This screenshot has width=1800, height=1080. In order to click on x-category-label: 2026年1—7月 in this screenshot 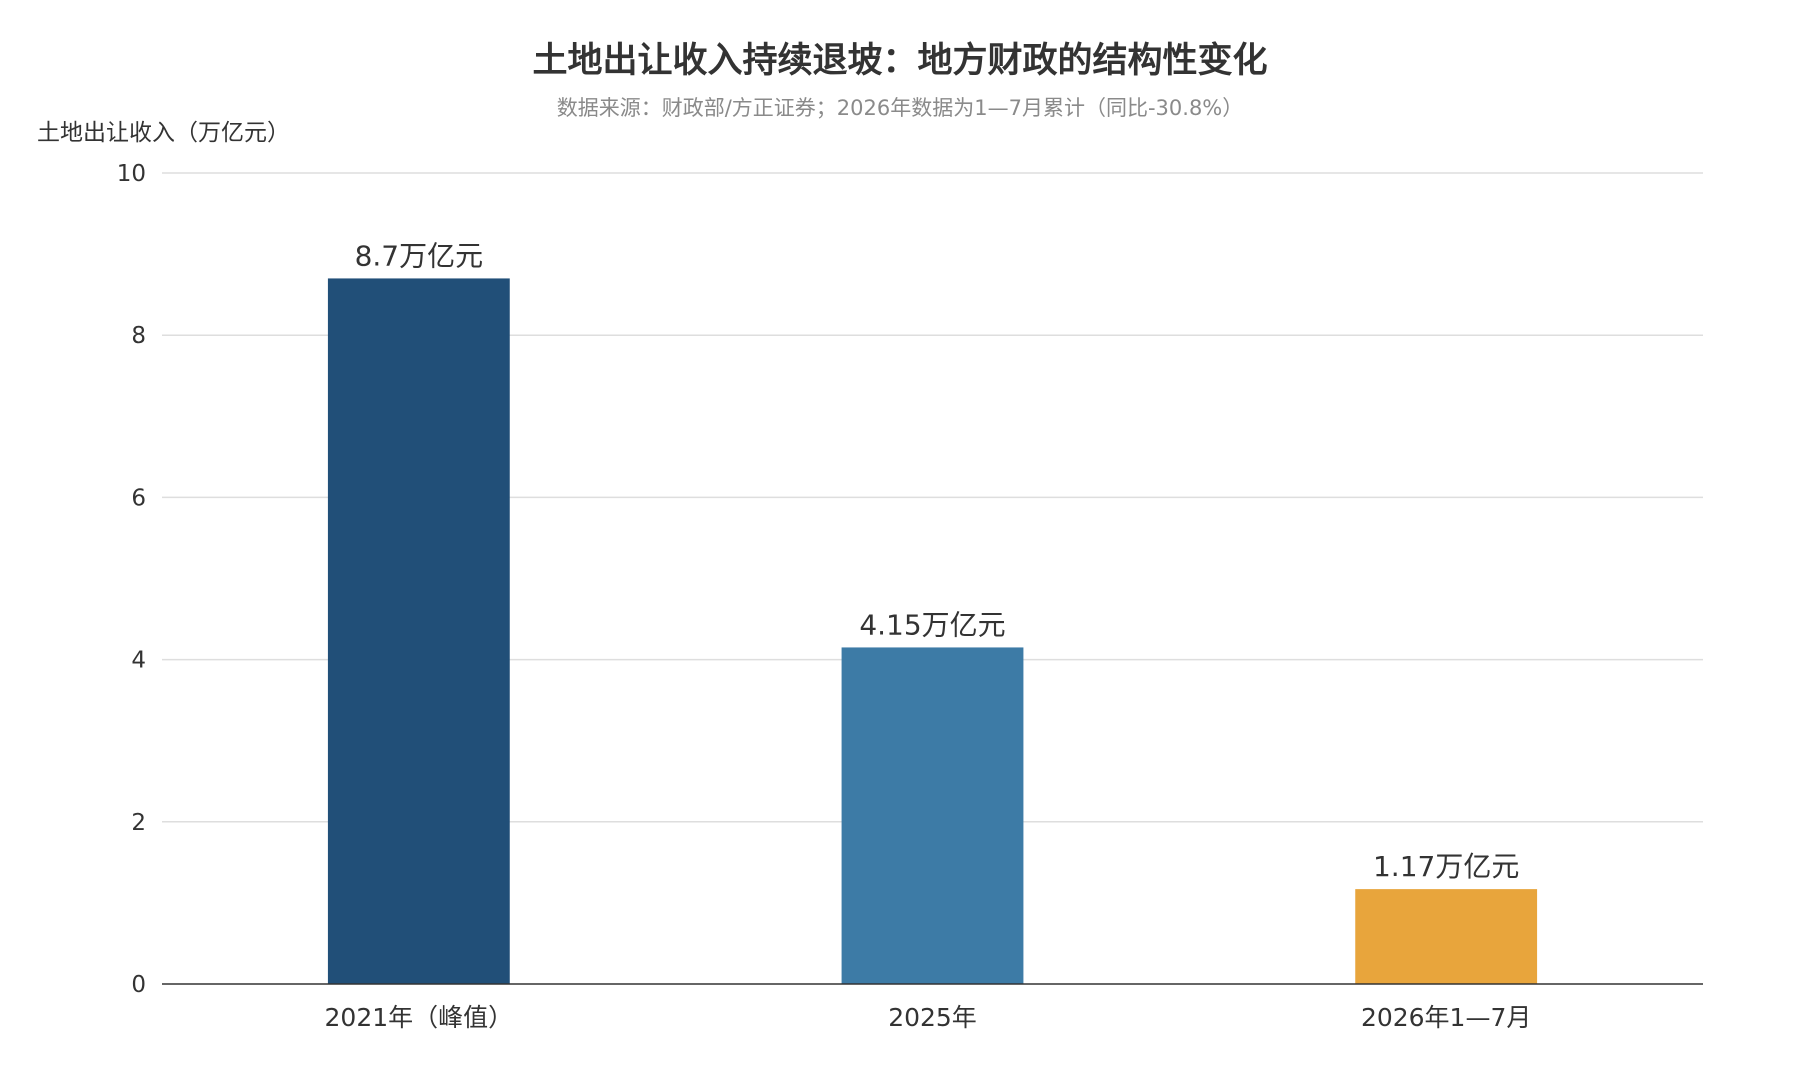, I will do `click(1446, 1017)`.